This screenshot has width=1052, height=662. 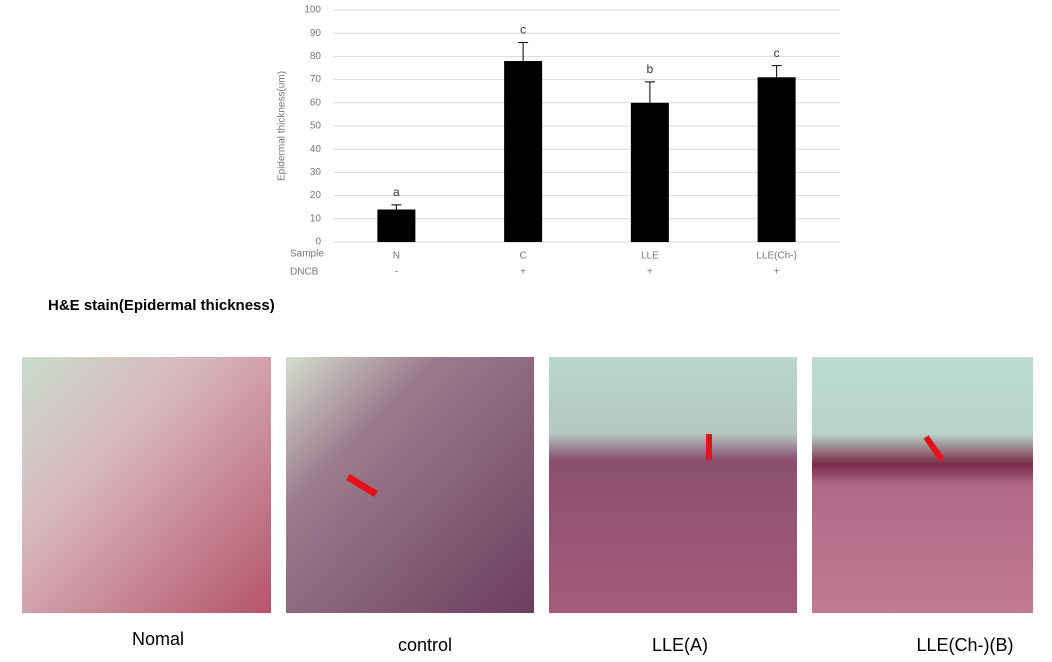 I want to click on caption: control, so click(x=425, y=645).